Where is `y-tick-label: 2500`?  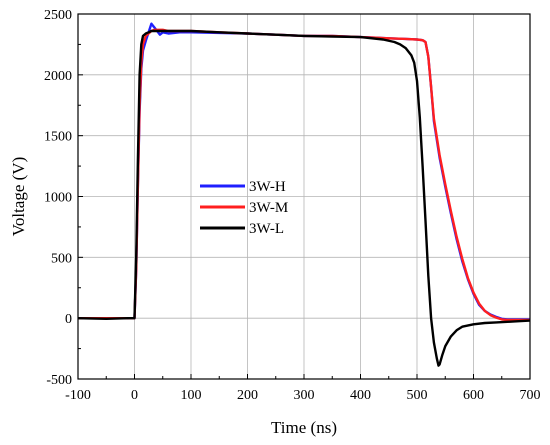
y-tick-label: 2500 is located at coordinates (58, 15).